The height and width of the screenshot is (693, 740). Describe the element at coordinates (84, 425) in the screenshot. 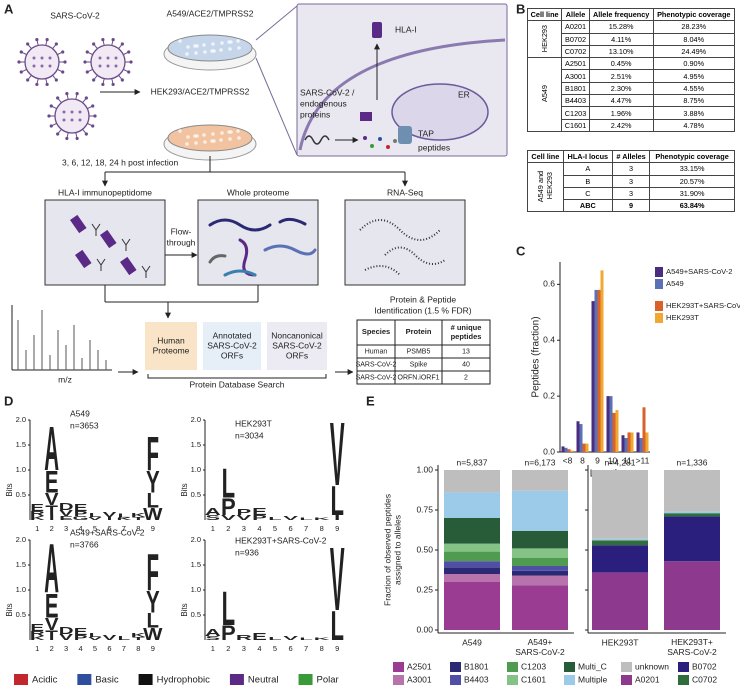

I see `logo-n: n=3653` at that location.